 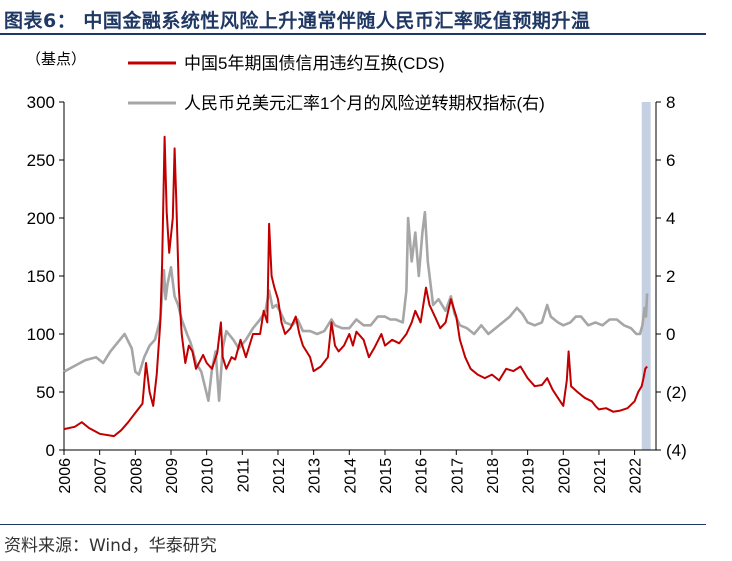 What do you see at coordinates (41, 334) in the screenshot?
I see `left-tick-label: 100` at bounding box center [41, 334].